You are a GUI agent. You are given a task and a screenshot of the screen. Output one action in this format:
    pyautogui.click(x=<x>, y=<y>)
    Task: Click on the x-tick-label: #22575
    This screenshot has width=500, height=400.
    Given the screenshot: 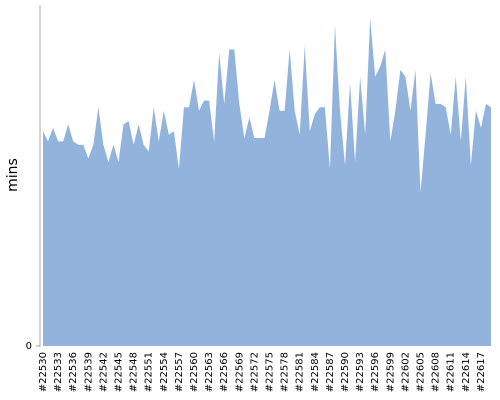 What is the action you would take?
    pyautogui.click(x=270, y=372)
    